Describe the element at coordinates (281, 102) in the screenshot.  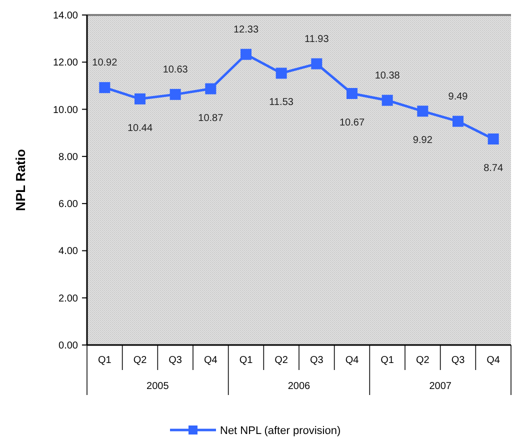
I see `data-label: 11.53` at that location.